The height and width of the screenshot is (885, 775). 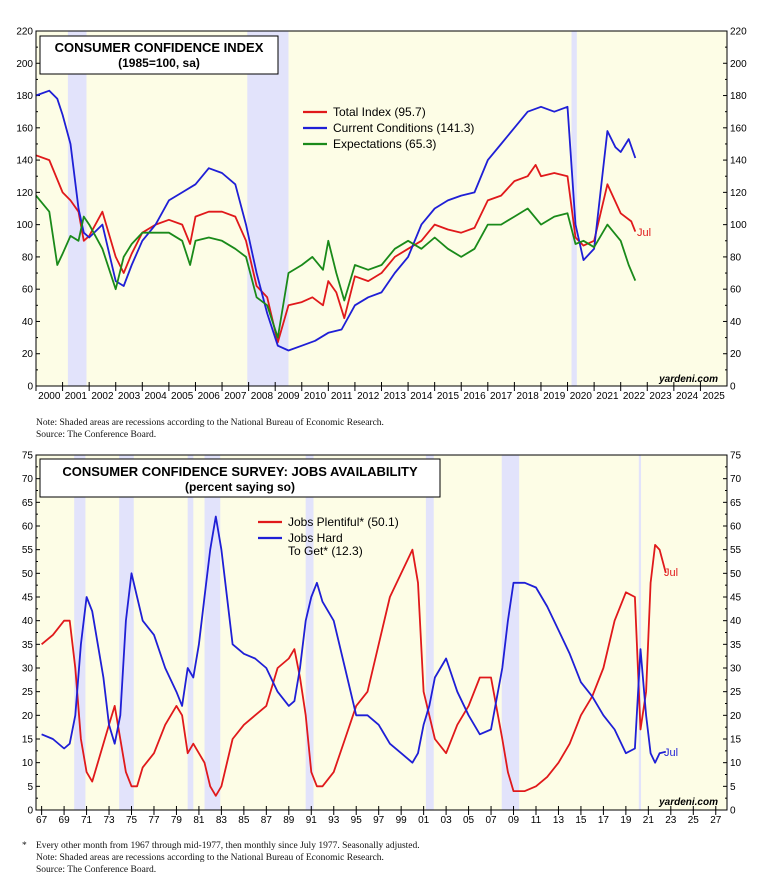 What do you see at coordinates (357, 820) in the screenshot?
I see `x-tick-label: 95` at bounding box center [357, 820].